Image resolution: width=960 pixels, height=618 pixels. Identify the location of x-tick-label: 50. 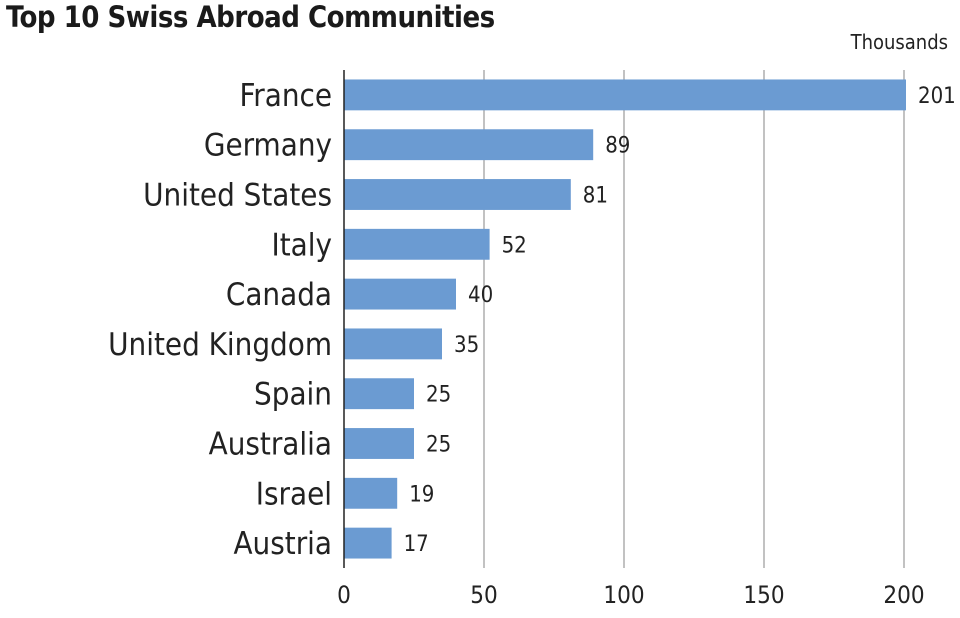
(483, 595).